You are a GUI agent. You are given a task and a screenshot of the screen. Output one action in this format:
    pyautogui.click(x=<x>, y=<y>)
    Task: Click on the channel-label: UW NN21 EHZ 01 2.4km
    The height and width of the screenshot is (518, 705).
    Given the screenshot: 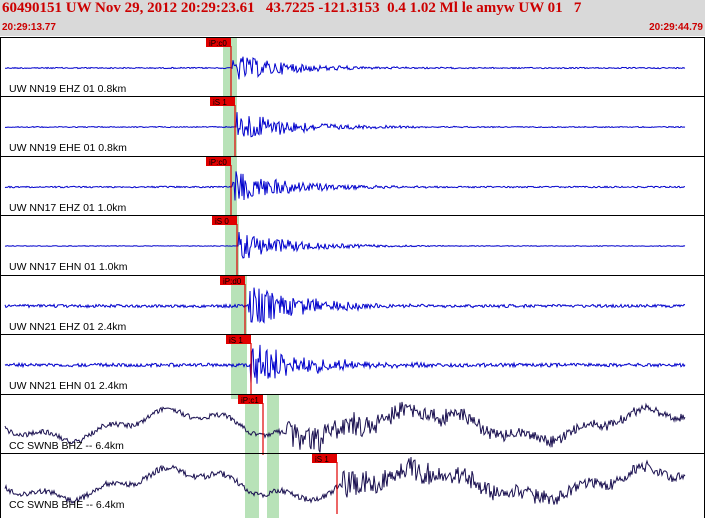 What is the action you would take?
    pyautogui.click(x=68, y=327)
    